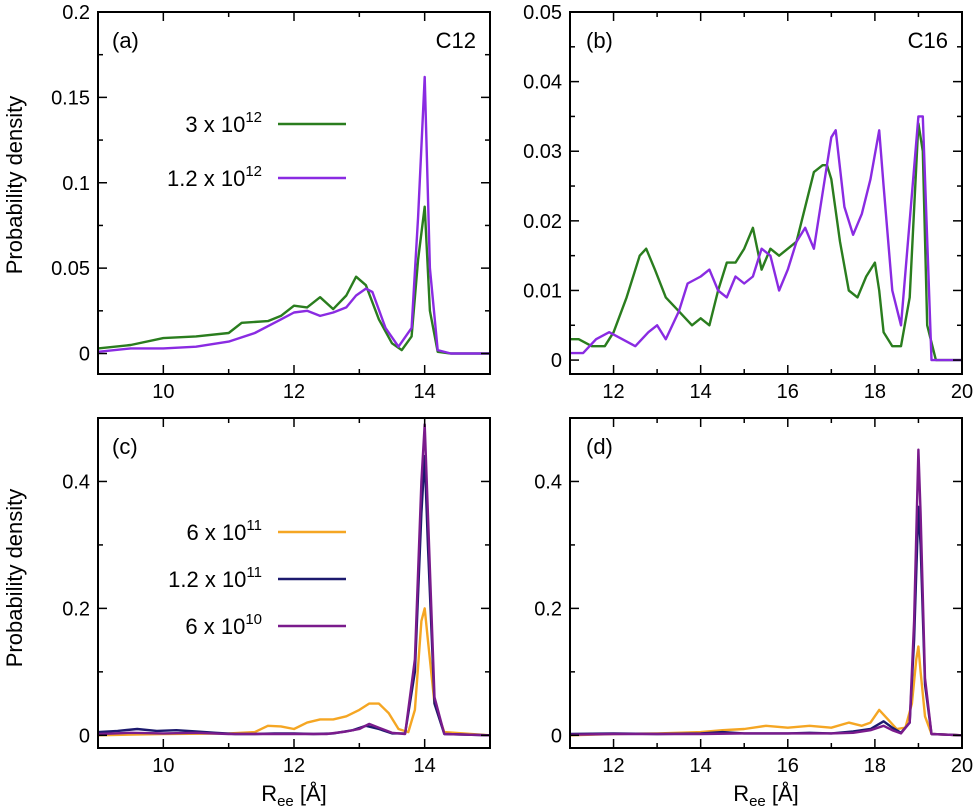 The width and height of the screenshot is (980, 809). I want to click on panel-label: (d), so click(599, 446).